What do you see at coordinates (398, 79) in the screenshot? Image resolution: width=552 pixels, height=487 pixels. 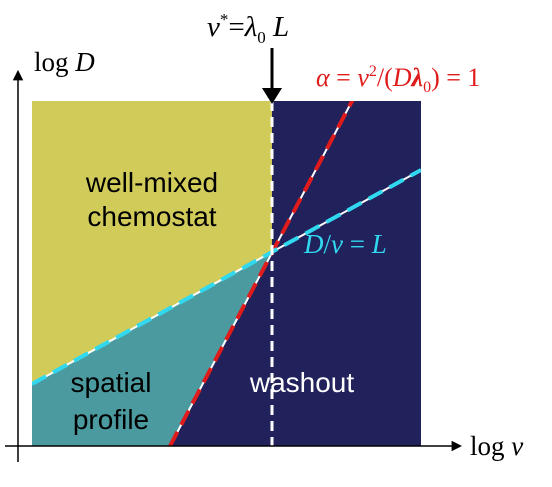 I see `alpha-label: α = v2/(Dλ0) = 1` at bounding box center [398, 79].